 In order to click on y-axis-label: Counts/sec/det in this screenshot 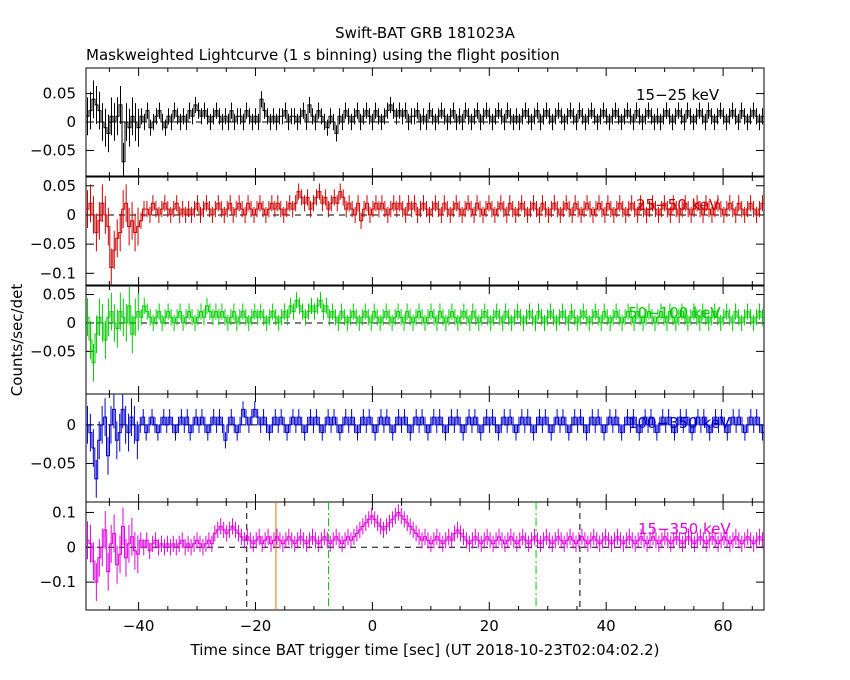, I will do `click(17, 340)`.